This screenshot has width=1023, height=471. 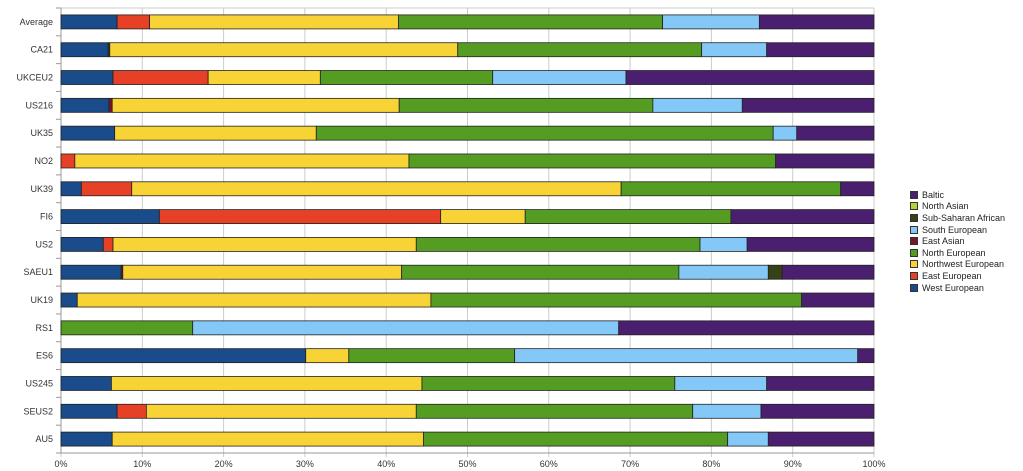 I want to click on category-label: CA21, so click(x=41, y=50).